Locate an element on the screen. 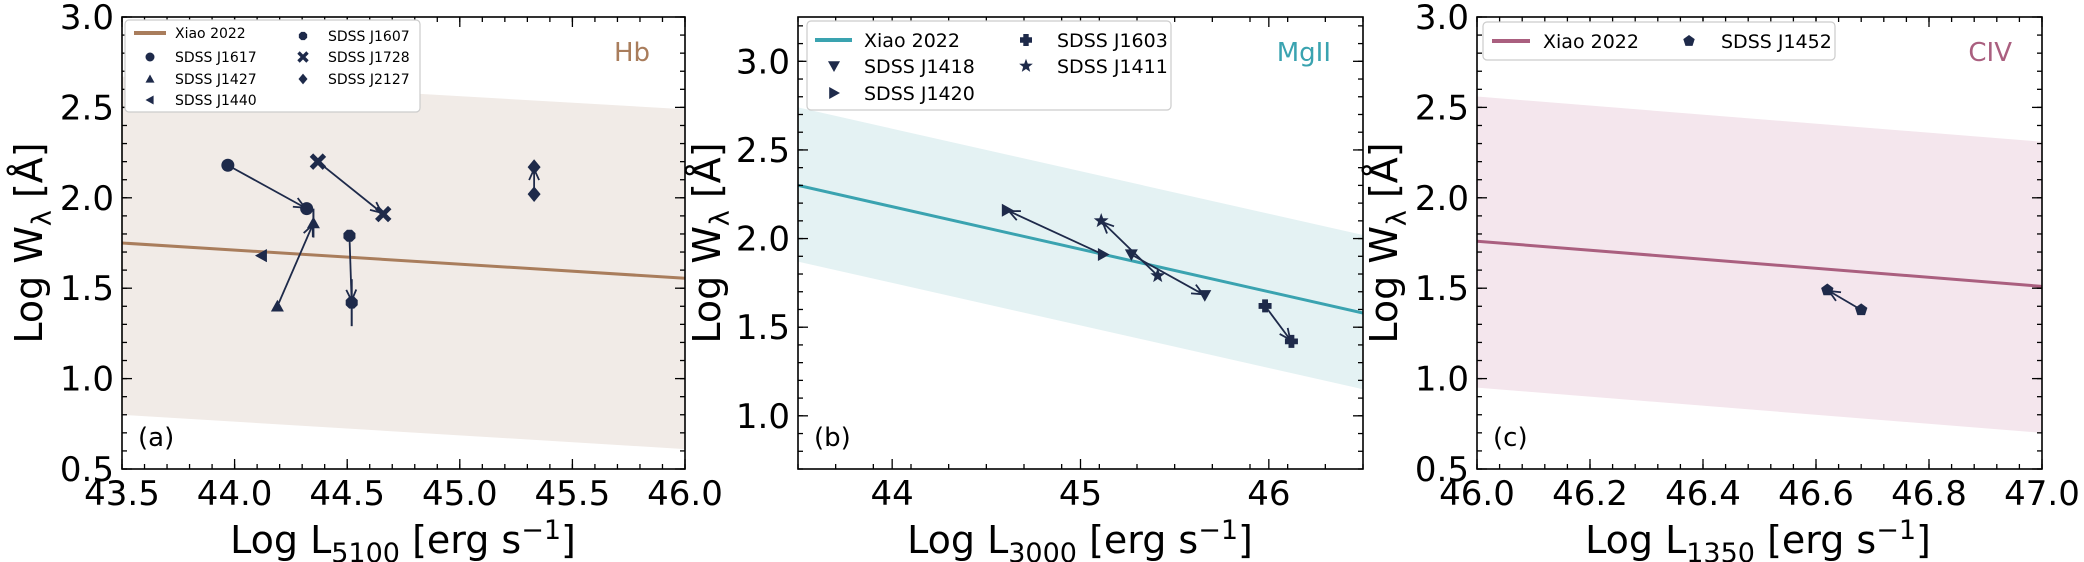  x-tick-label-0: 46.0 is located at coordinates (1477, 494).